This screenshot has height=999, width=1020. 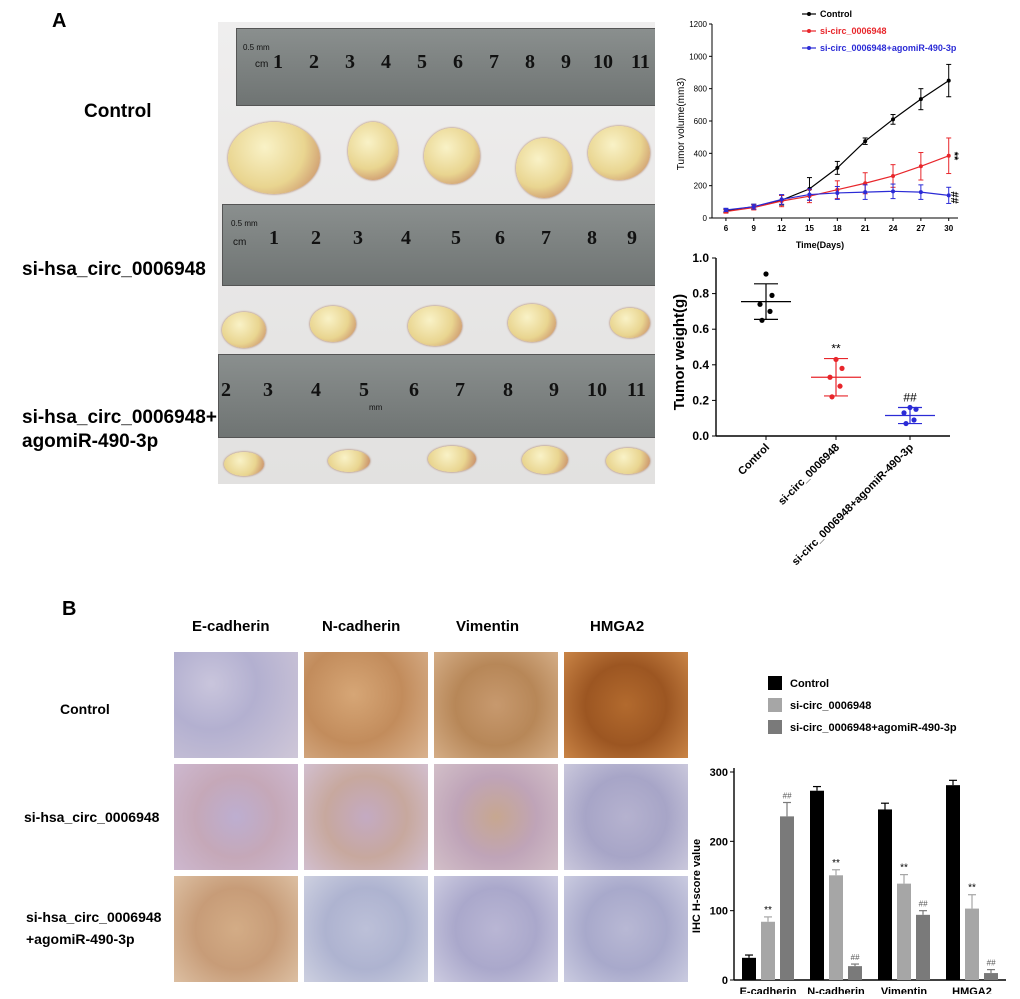 What do you see at coordinates (698, 24) in the screenshot?
I see `tv-y-tick-label: 1200` at bounding box center [698, 24].